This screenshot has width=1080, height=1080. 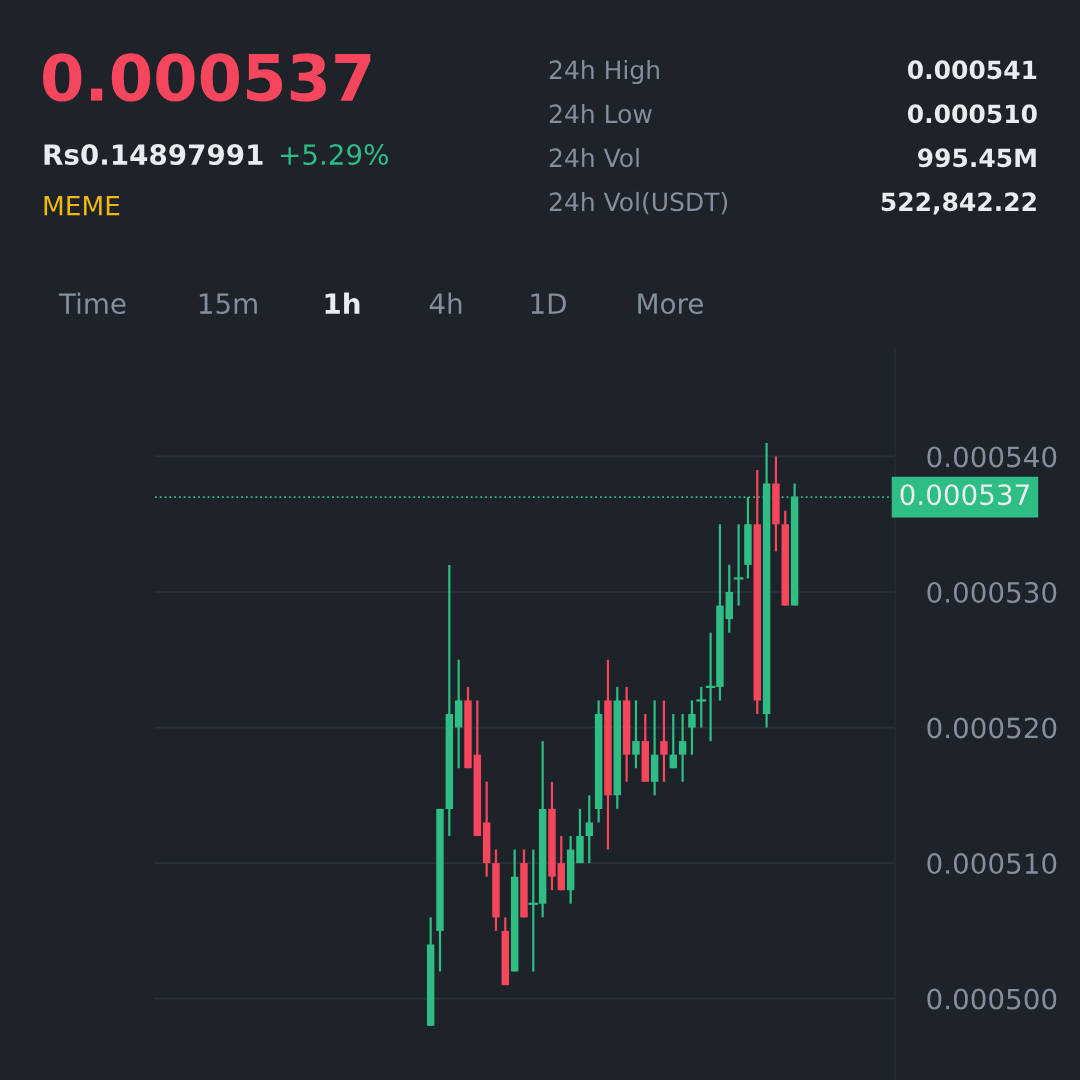 What do you see at coordinates (445, 303) in the screenshot?
I see `text: 4h` at bounding box center [445, 303].